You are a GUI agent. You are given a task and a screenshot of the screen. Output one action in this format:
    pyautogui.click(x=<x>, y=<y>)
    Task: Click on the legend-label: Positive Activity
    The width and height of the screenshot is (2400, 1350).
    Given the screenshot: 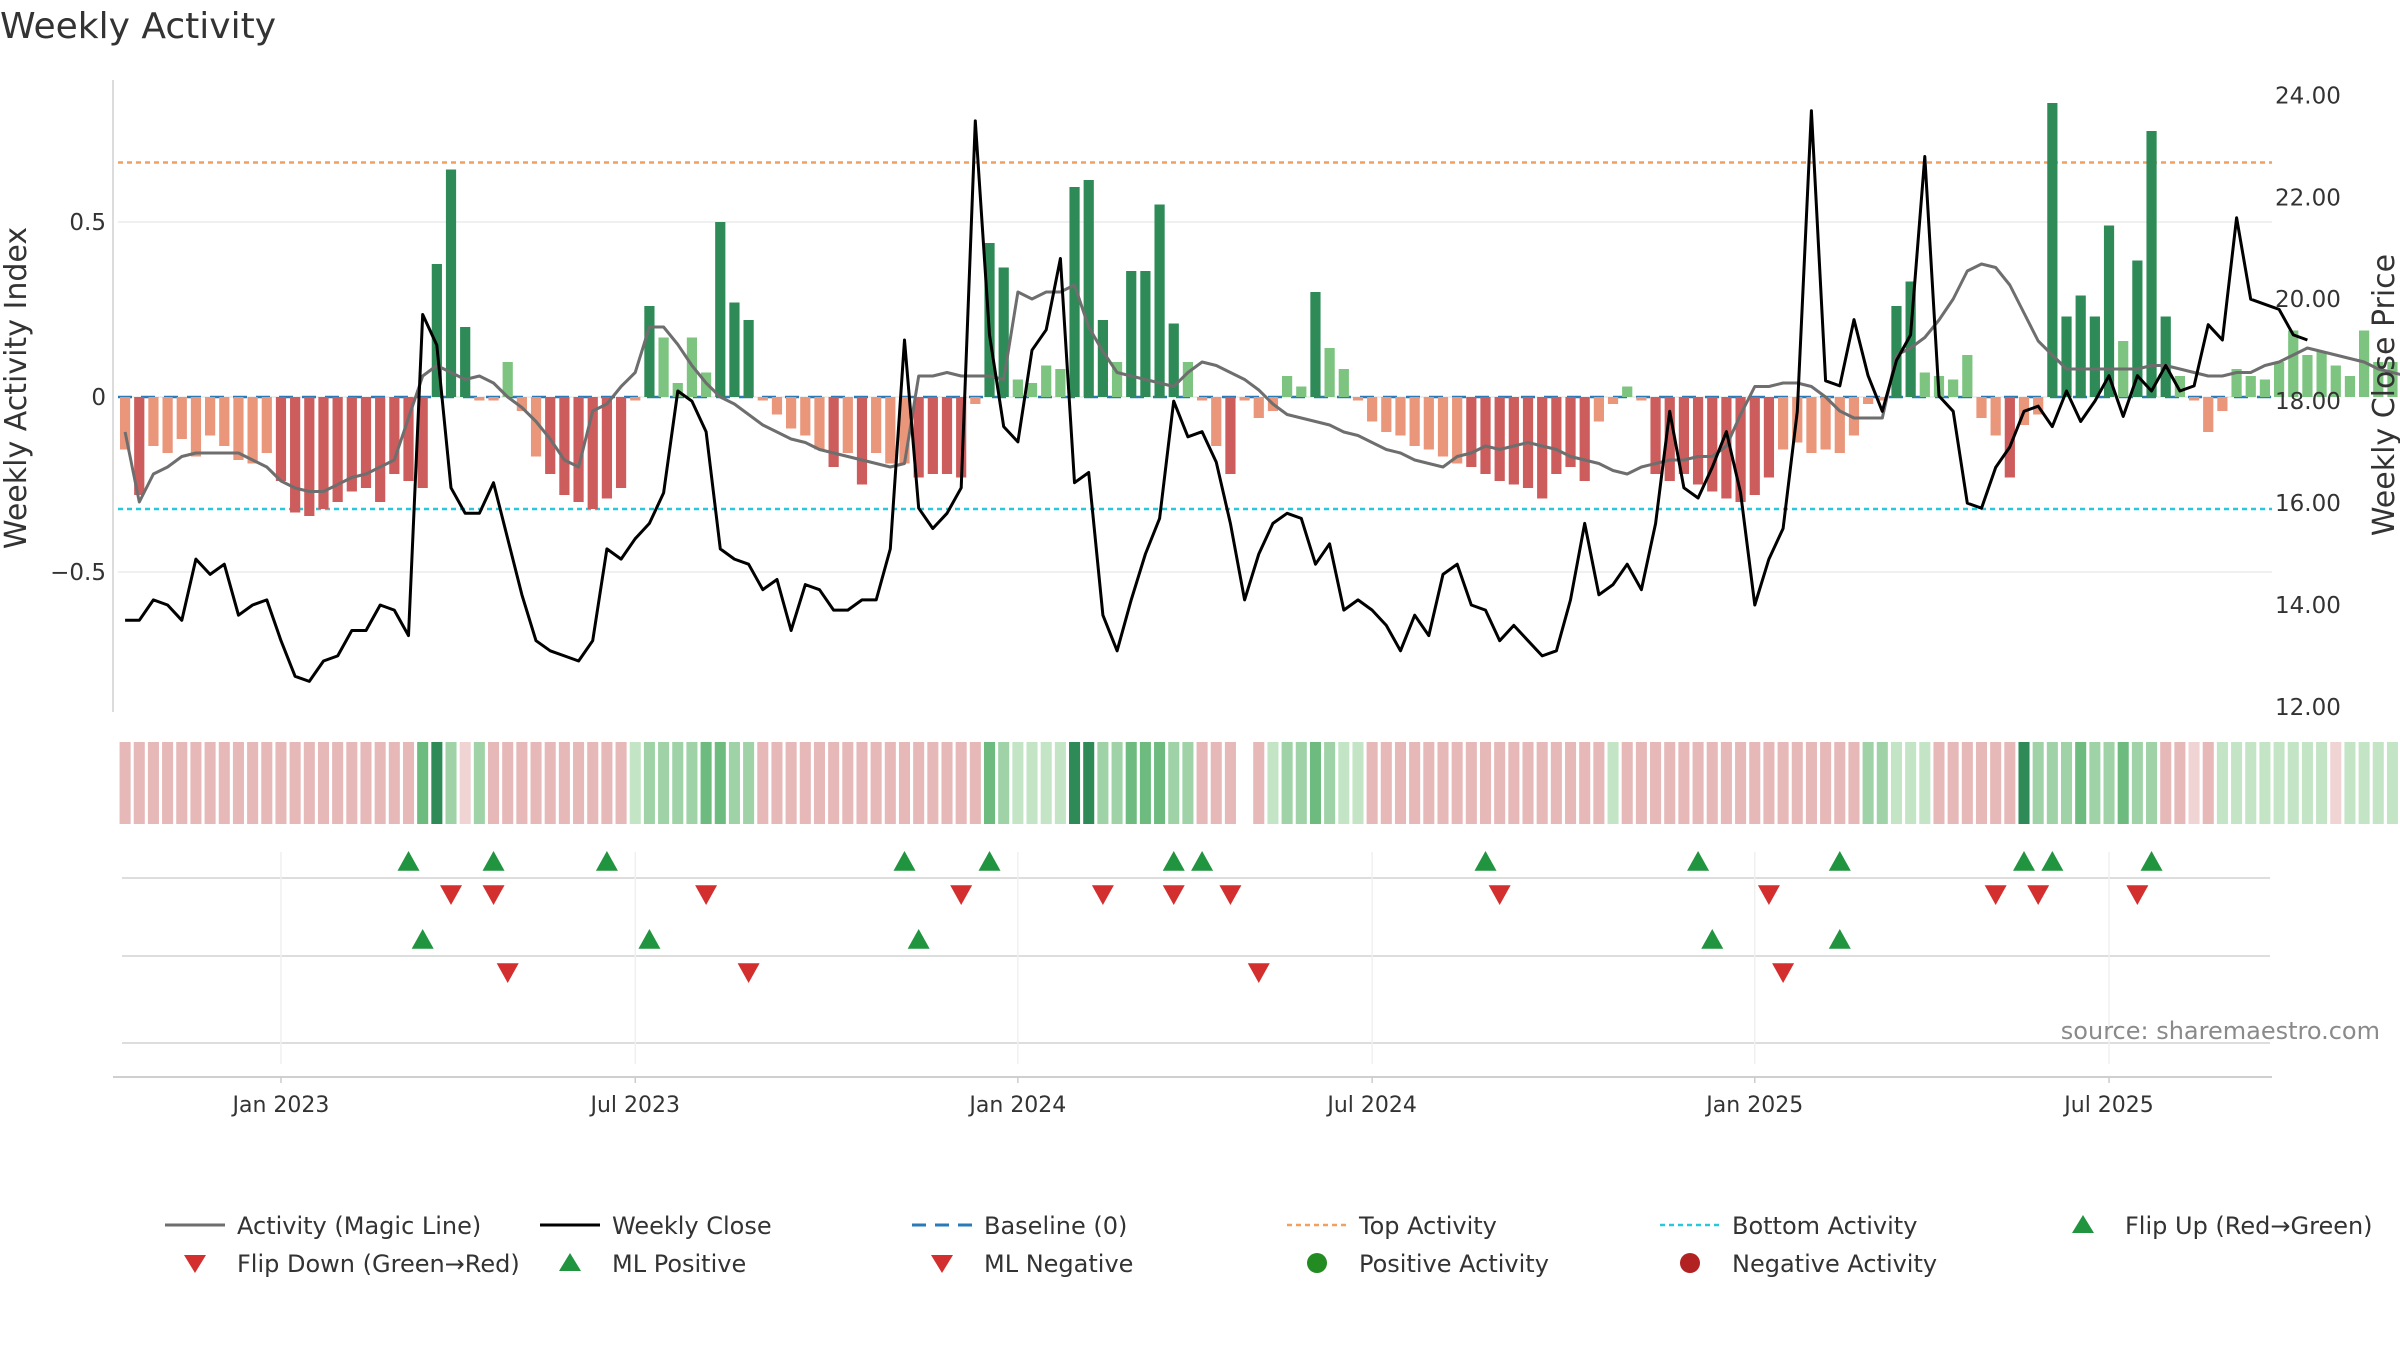 What is the action you would take?
    pyautogui.click(x=1454, y=1264)
    